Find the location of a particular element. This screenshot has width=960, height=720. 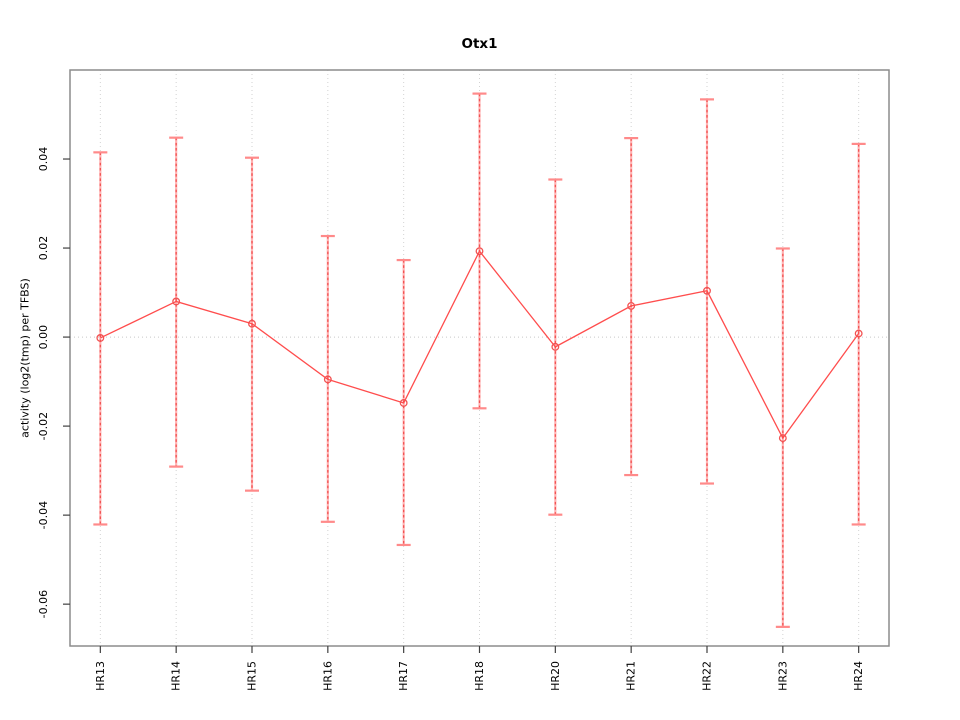

x-tick-label: HR23 is located at coordinates (782, 676).